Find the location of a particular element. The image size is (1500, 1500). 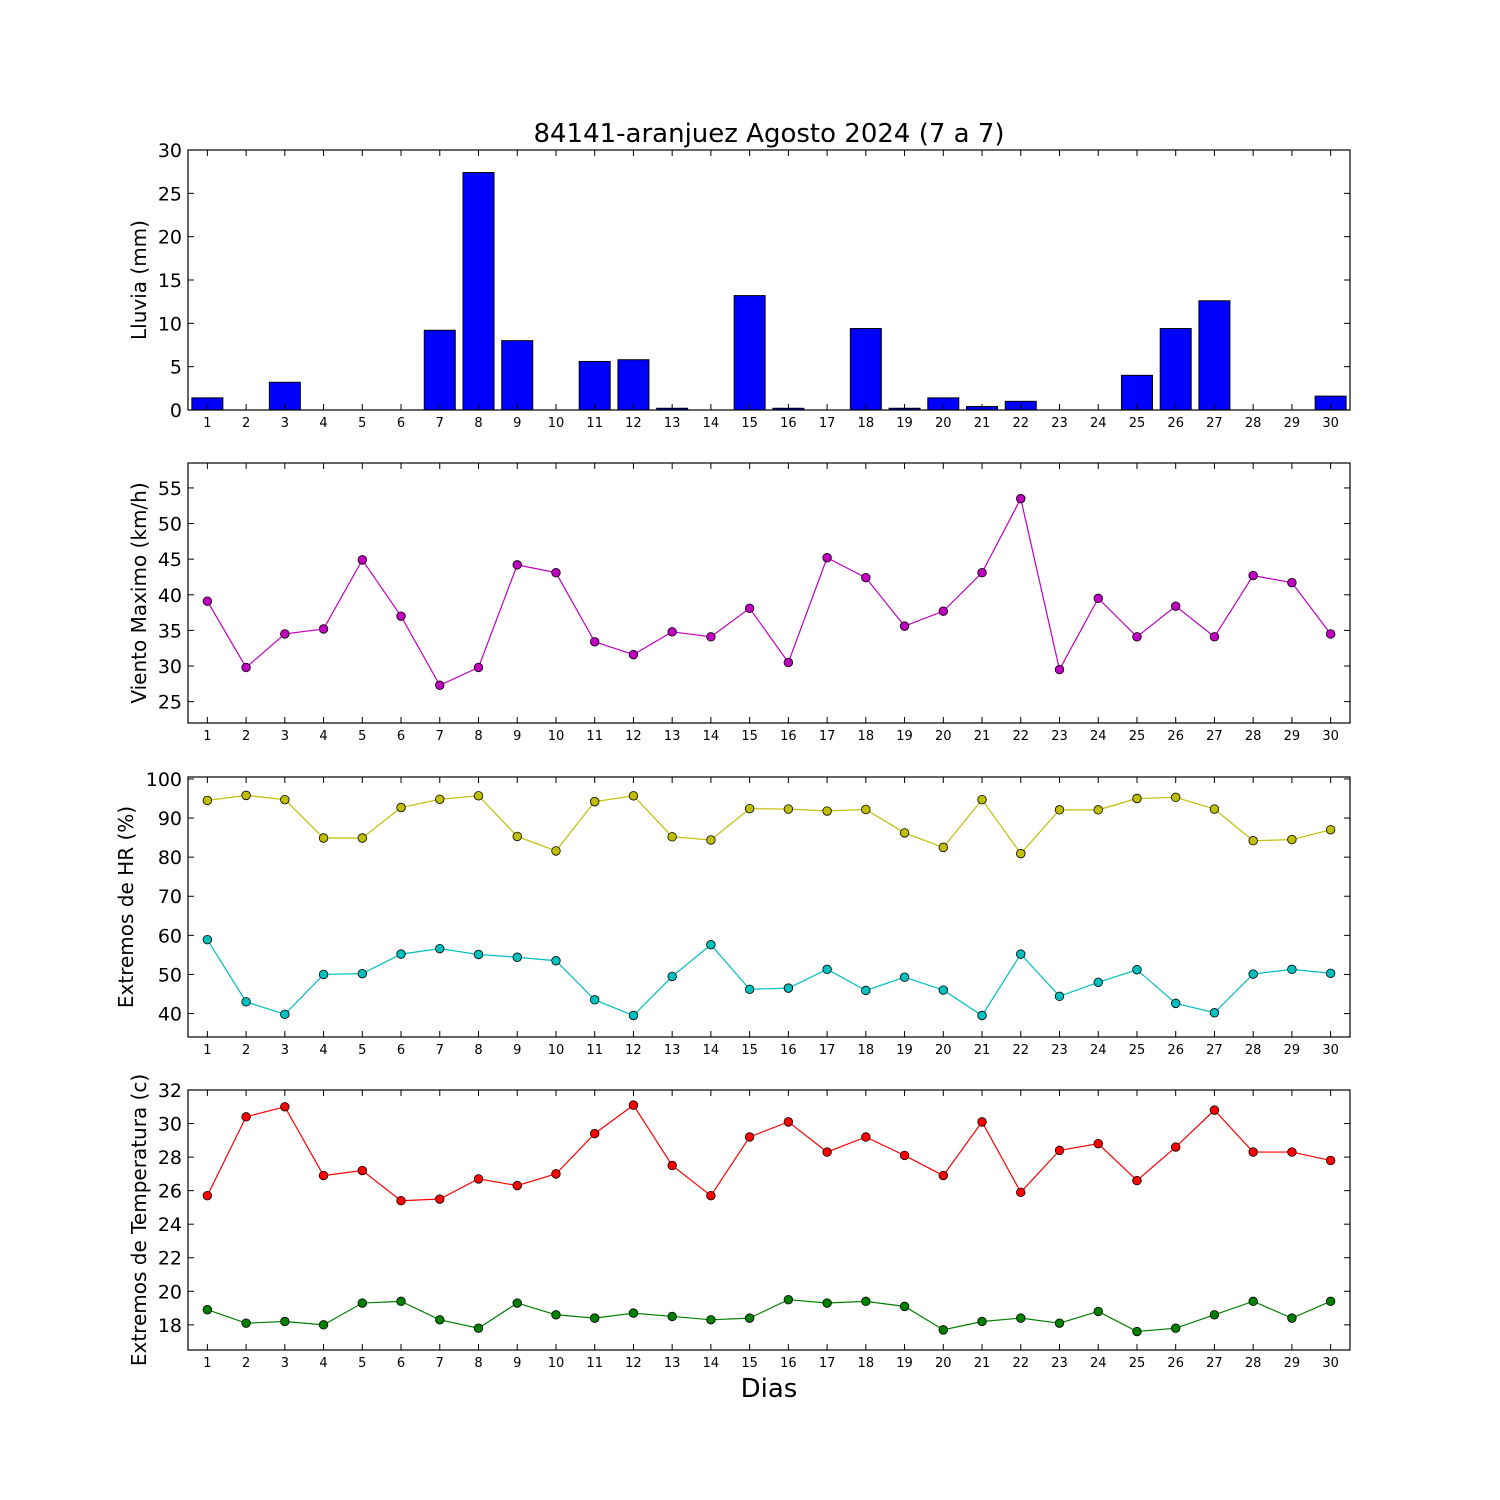

ytick-label-hr: 60 is located at coordinates (170, 936).